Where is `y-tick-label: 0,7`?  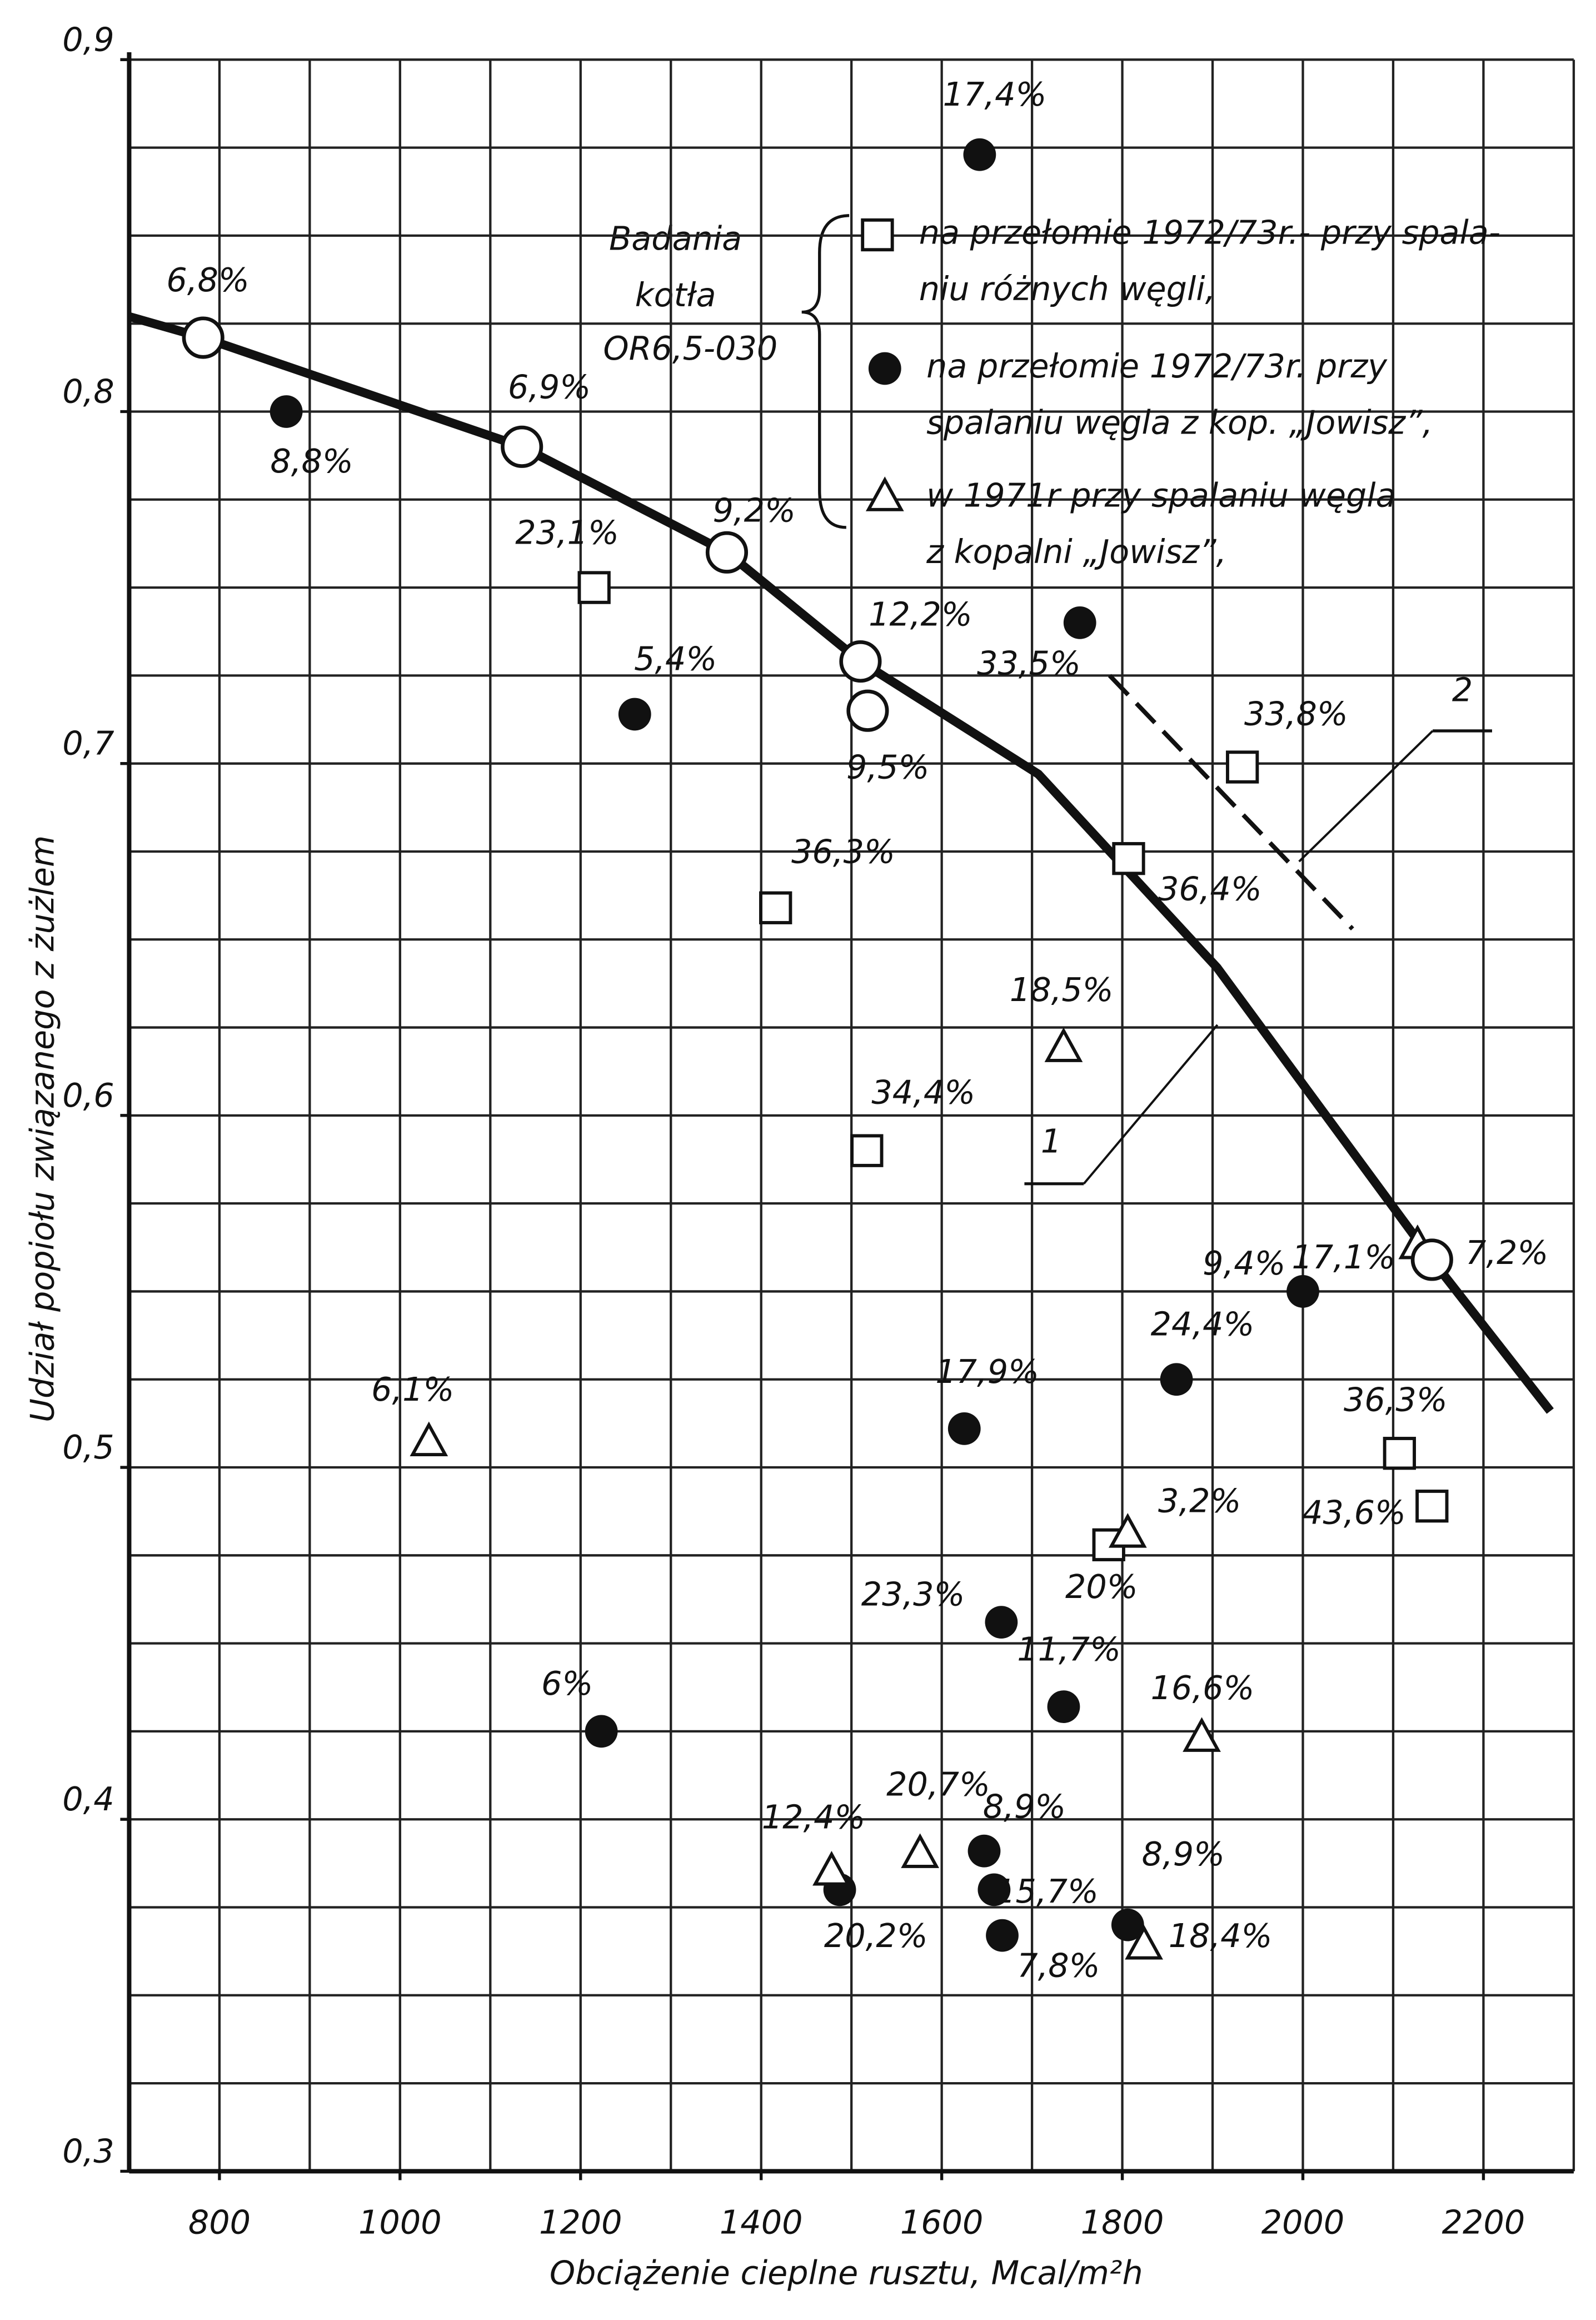 y-tick-label: 0,7 is located at coordinates (88, 743).